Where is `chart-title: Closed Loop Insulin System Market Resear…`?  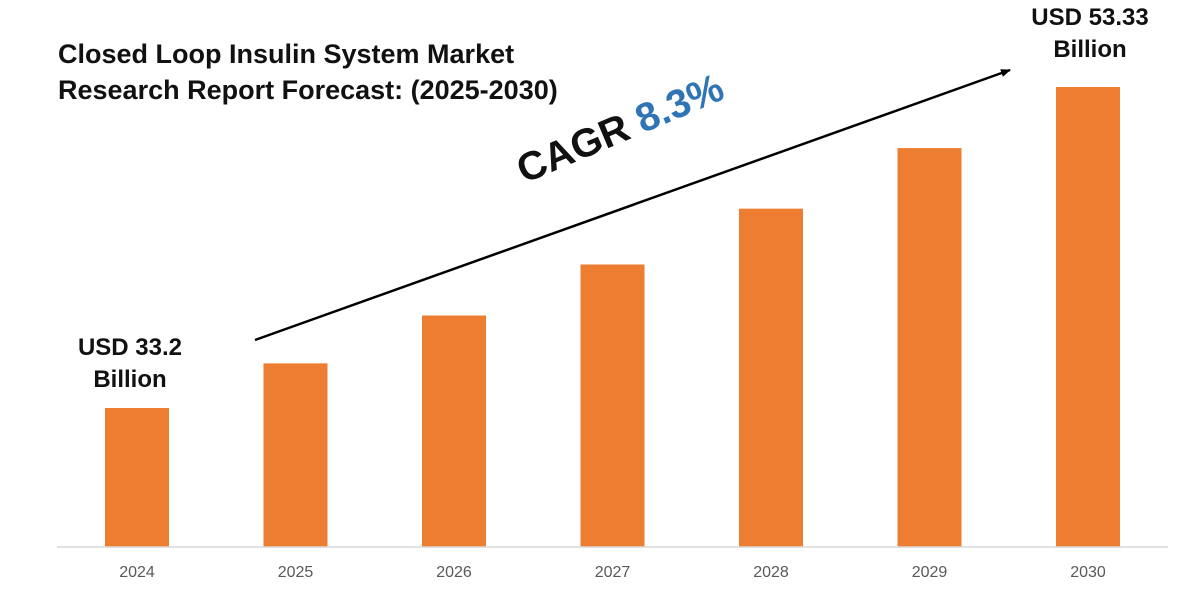 chart-title: Closed Loop Insulin System Market Resear… is located at coordinates (338, 72).